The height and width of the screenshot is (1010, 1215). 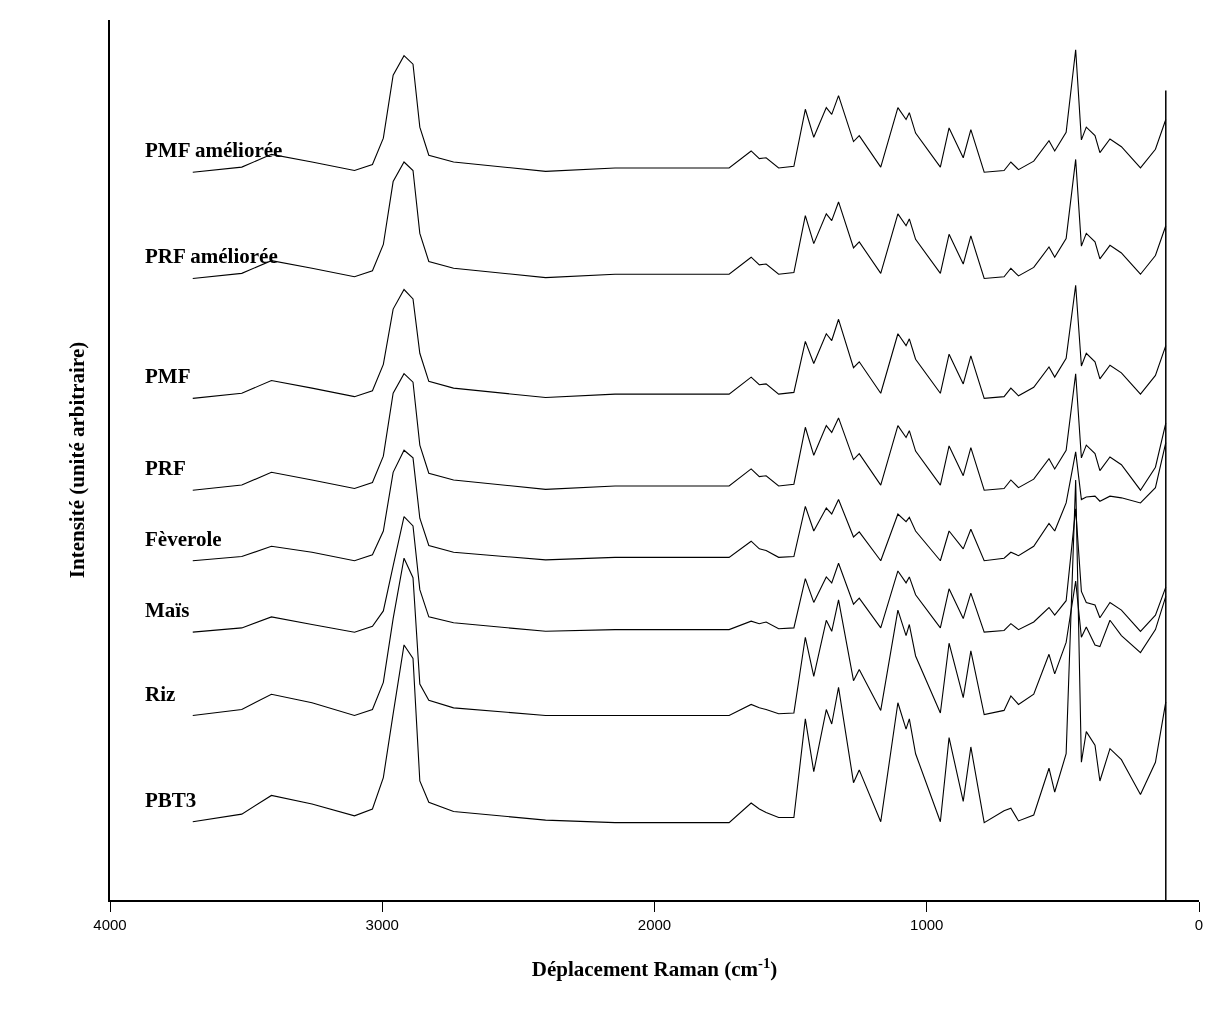 What do you see at coordinates (183, 539) in the screenshot?
I see `series-label: Fèverole` at bounding box center [183, 539].